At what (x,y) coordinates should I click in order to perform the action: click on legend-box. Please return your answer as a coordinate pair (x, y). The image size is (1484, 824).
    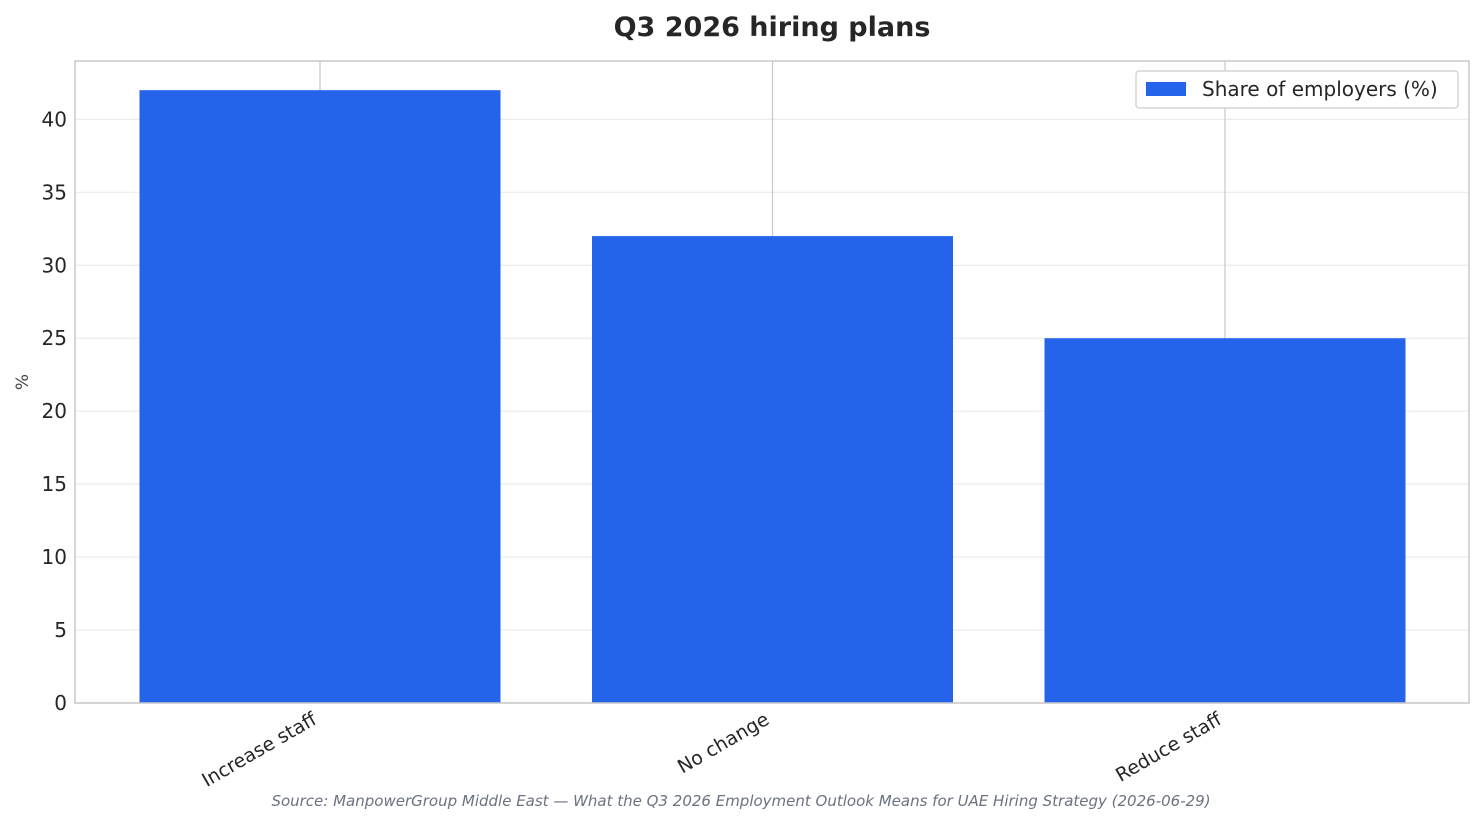
    Looking at the image, I should click on (1297, 89).